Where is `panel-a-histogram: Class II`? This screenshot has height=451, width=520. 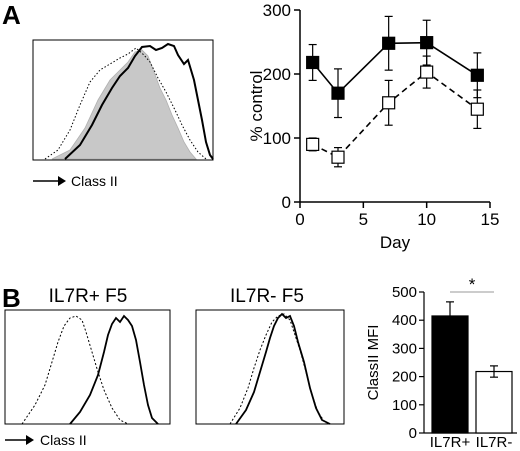 panel-a-histogram: Class II is located at coordinates (123, 114).